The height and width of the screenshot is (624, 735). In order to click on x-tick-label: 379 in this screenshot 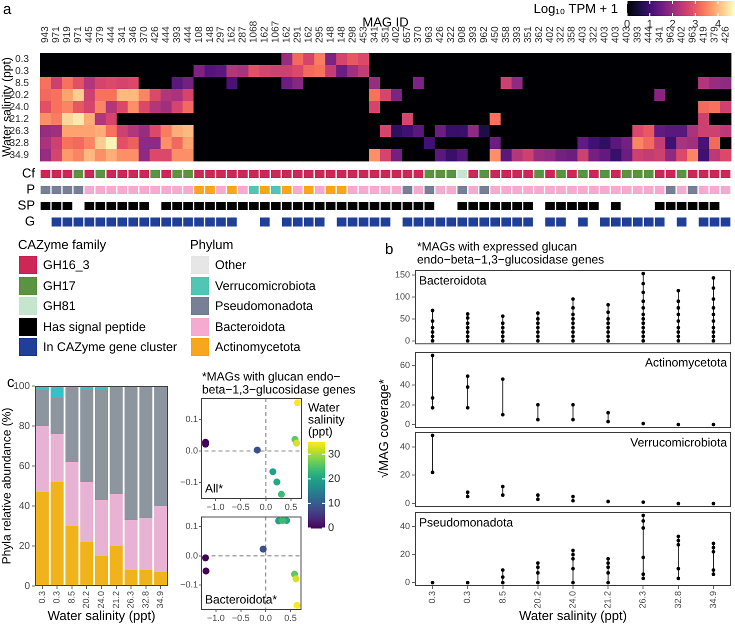, I will do `click(100, 34)`.